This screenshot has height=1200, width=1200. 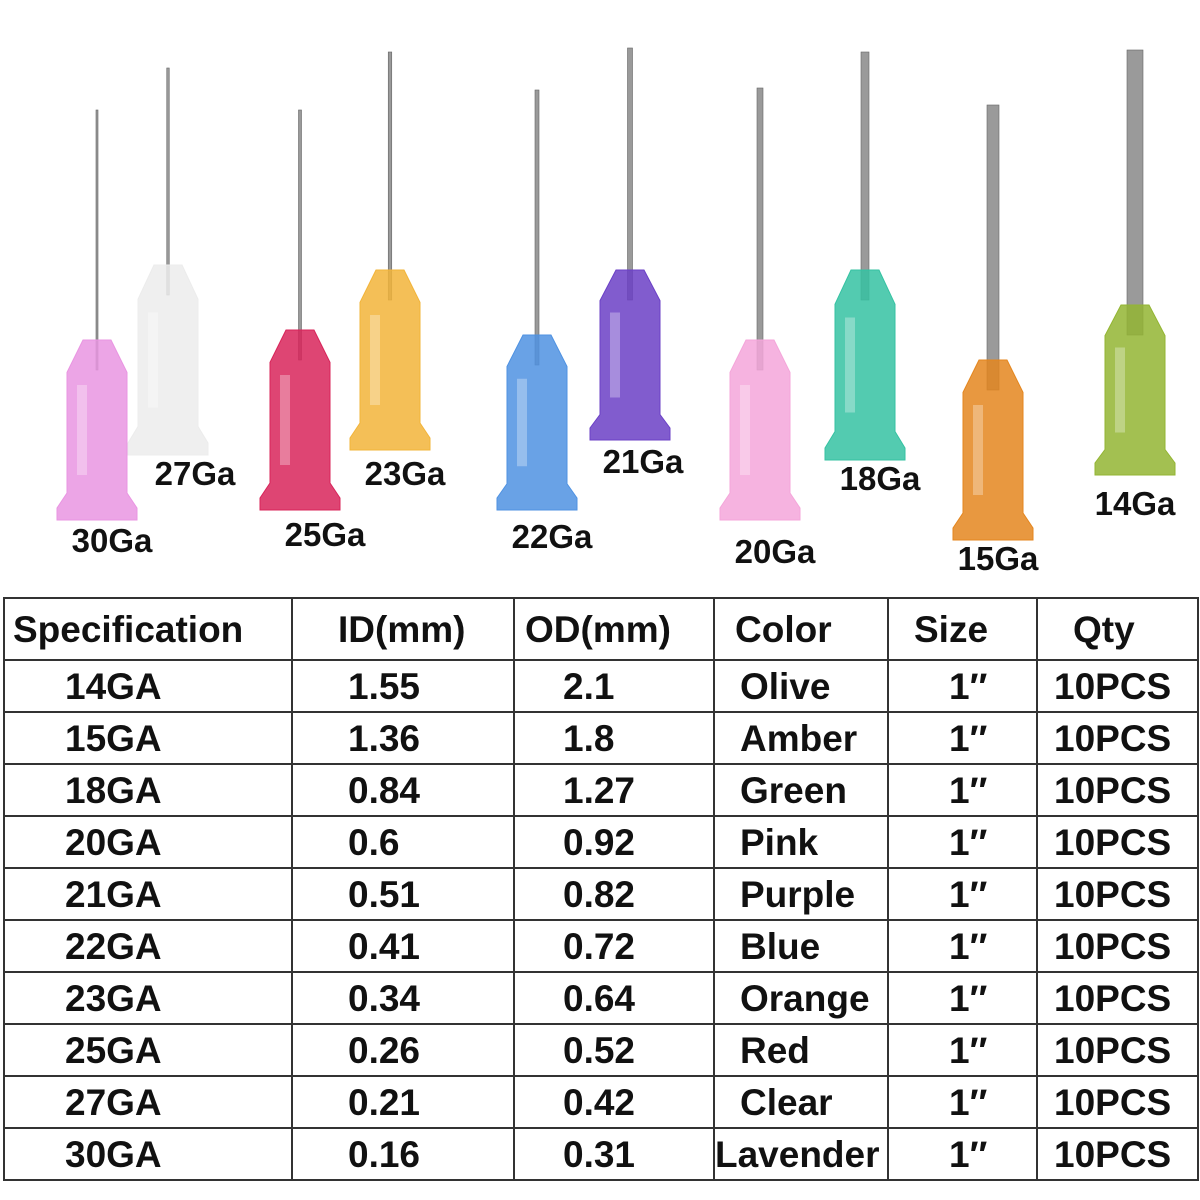 I want to click on table-row: 22GA 0.41 0.72 Blue 1″ 10PCS, so click(x=601, y=946).